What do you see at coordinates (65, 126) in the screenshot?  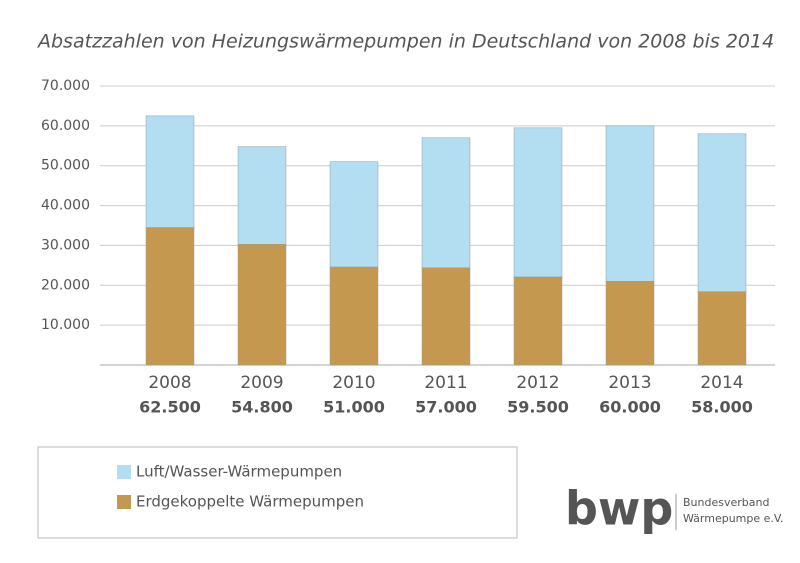 I see `y-tick-label: 60.000` at bounding box center [65, 126].